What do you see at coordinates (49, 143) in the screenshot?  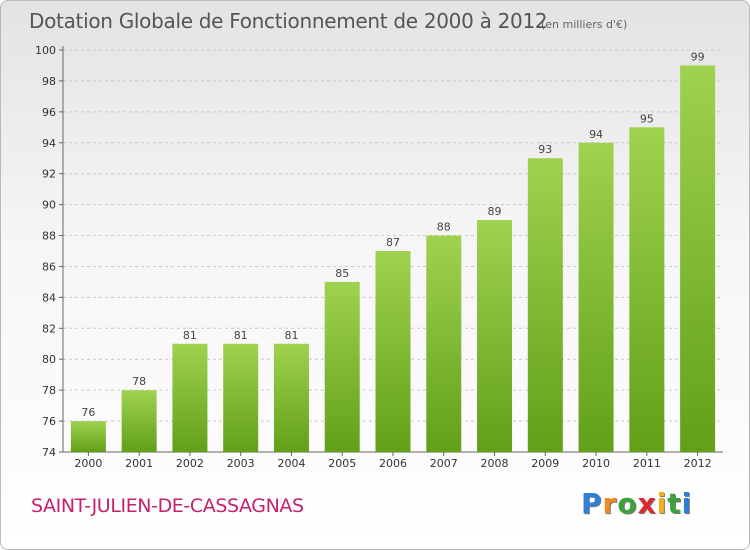 I see `y-tick-label: 94` at bounding box center [49, 143].